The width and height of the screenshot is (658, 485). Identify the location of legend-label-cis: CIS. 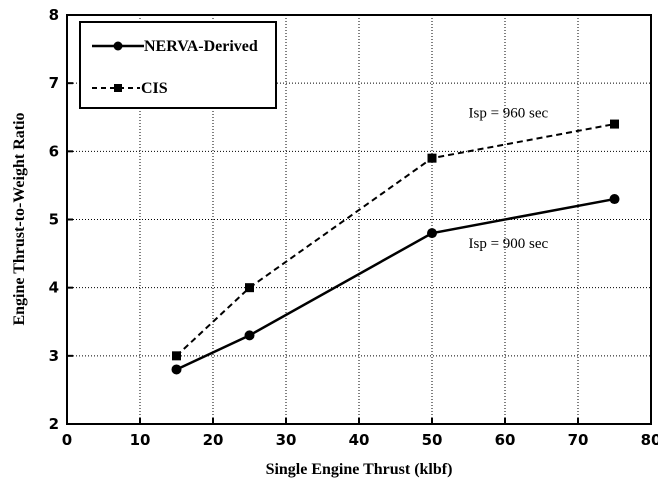
(154, 88).